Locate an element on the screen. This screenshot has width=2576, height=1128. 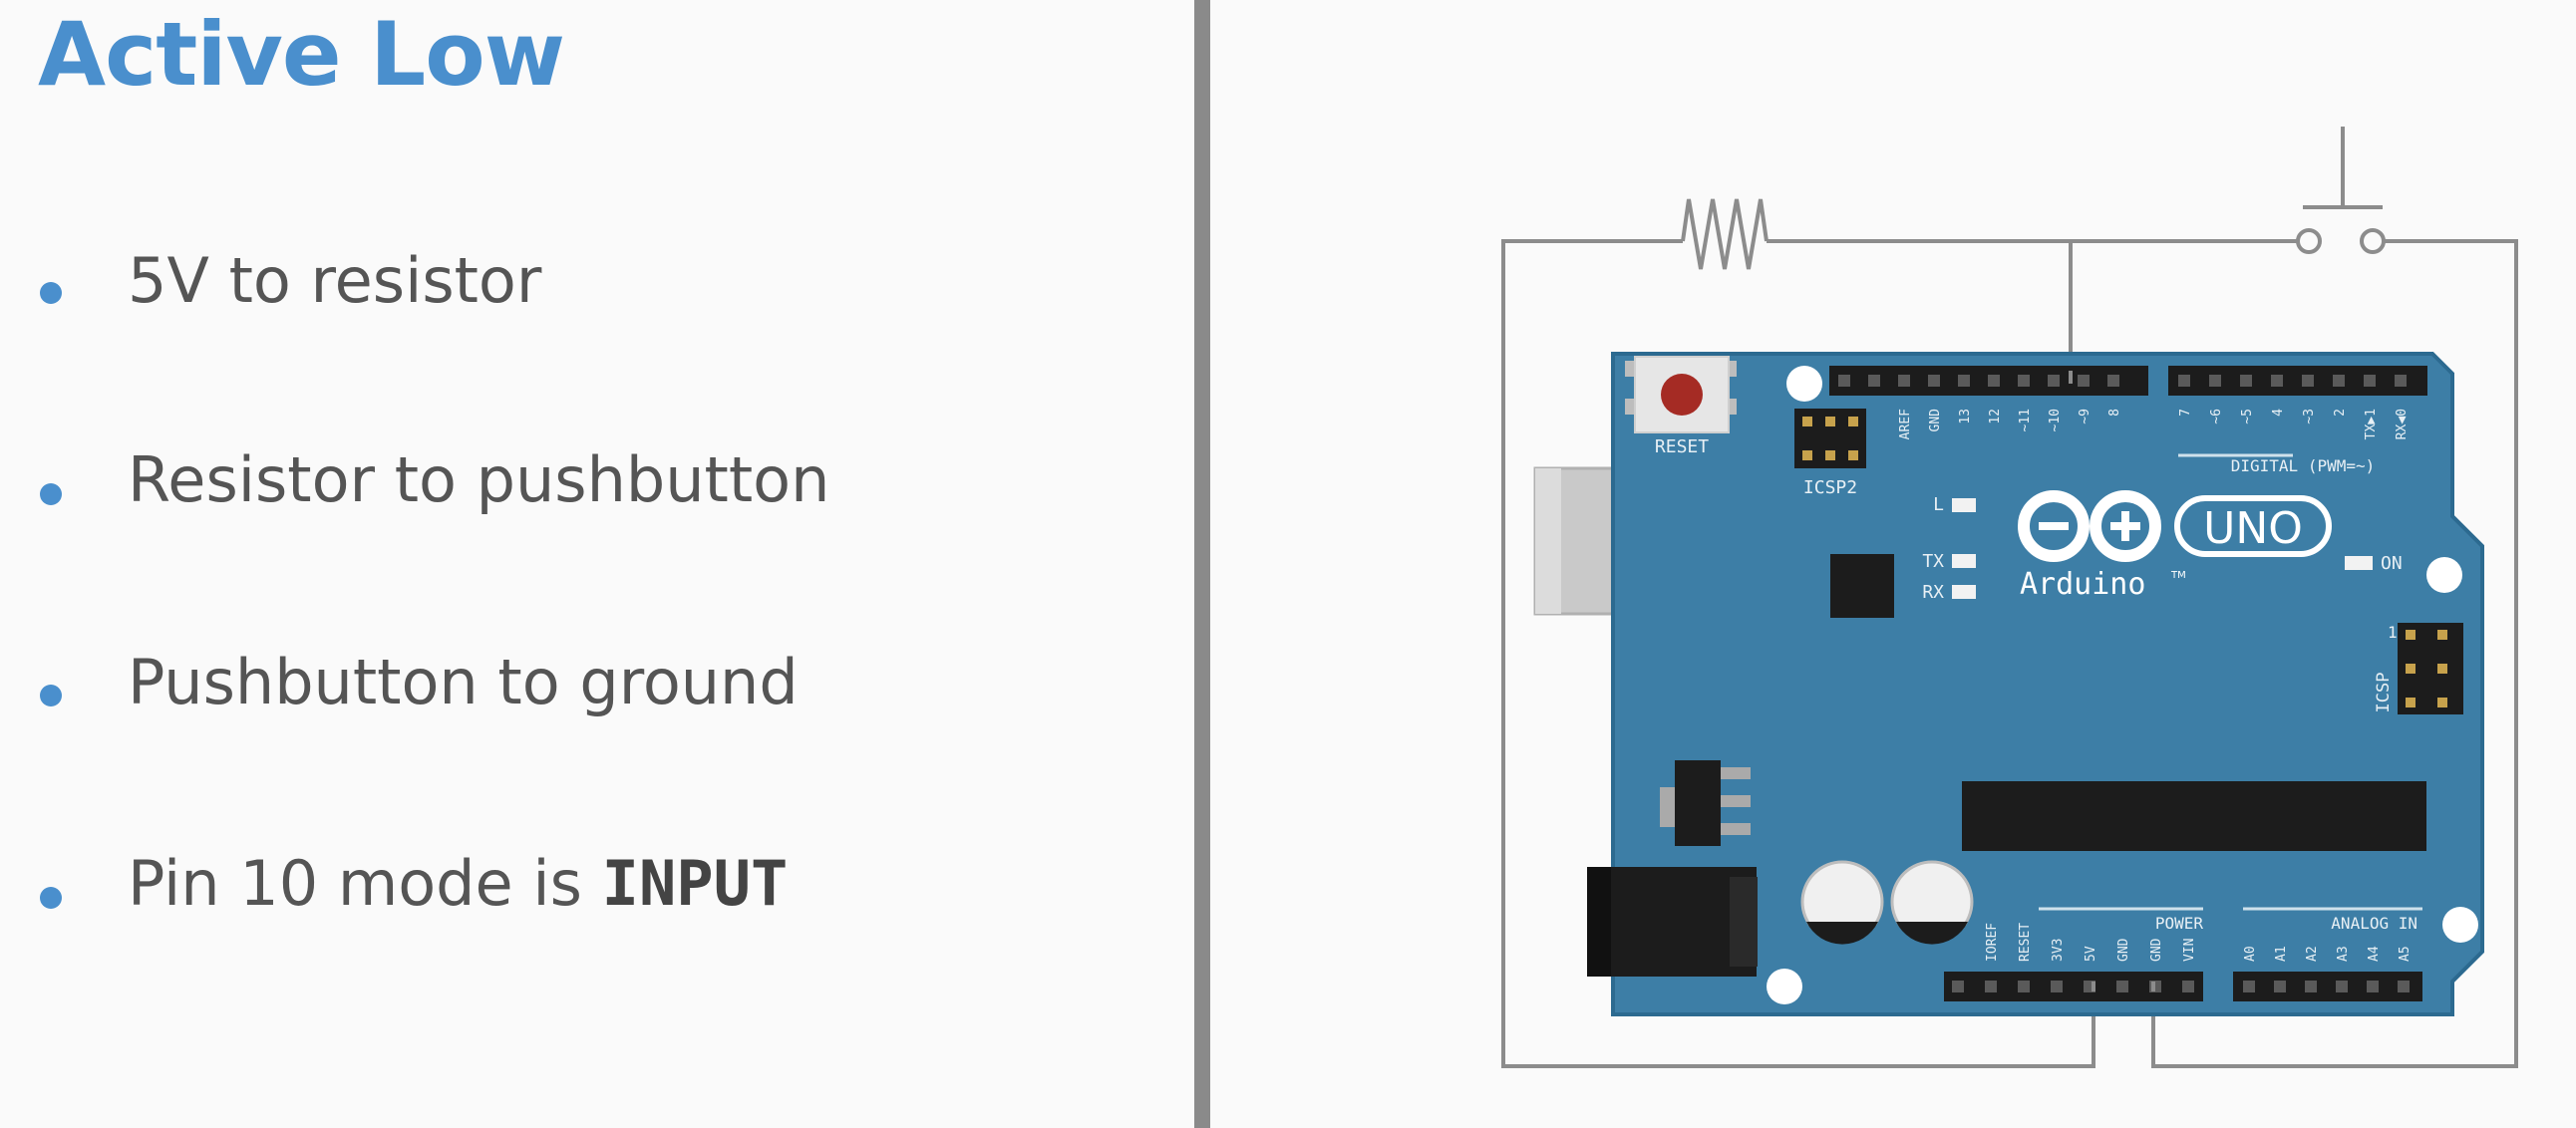
pin-label: ~10 is located at coordinates (2055, 420).